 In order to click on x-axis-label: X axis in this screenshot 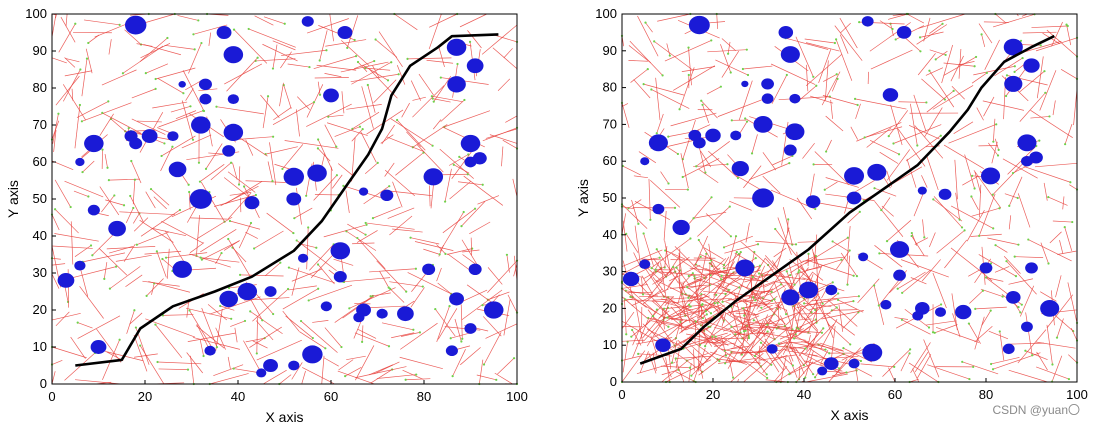, I will do `click(849, 415)`.